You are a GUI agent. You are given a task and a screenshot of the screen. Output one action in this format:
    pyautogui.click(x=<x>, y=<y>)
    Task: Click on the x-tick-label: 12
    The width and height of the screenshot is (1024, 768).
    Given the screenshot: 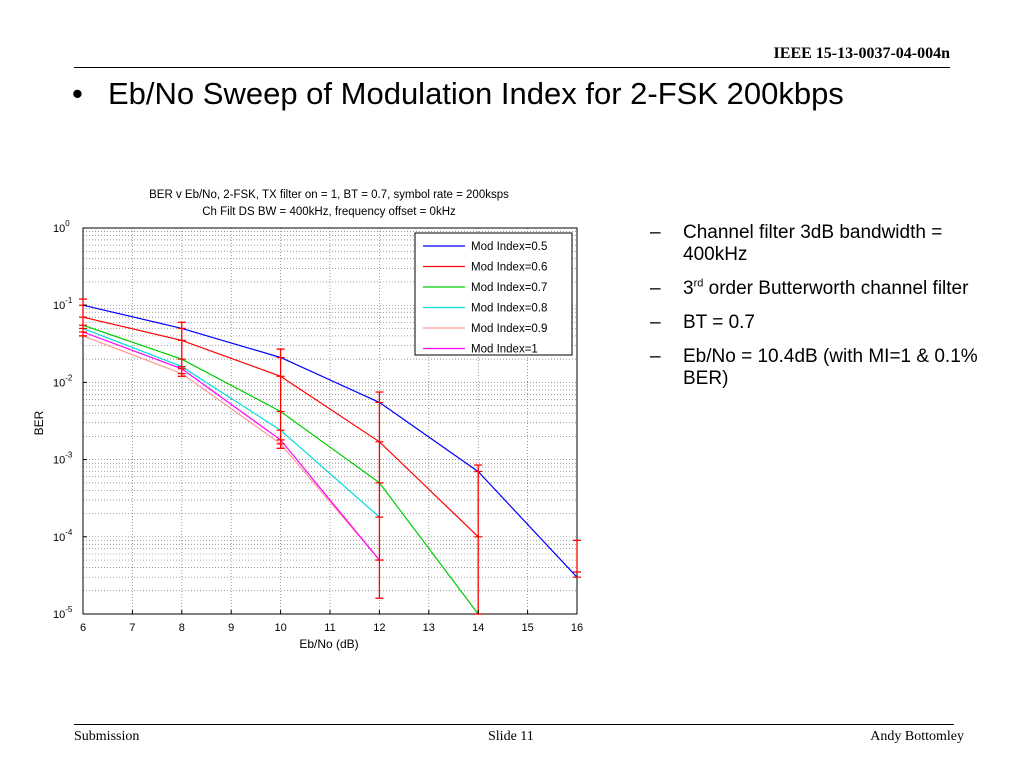 What is the action you would take?
    pyautogui.click(x=379, y=628)
    